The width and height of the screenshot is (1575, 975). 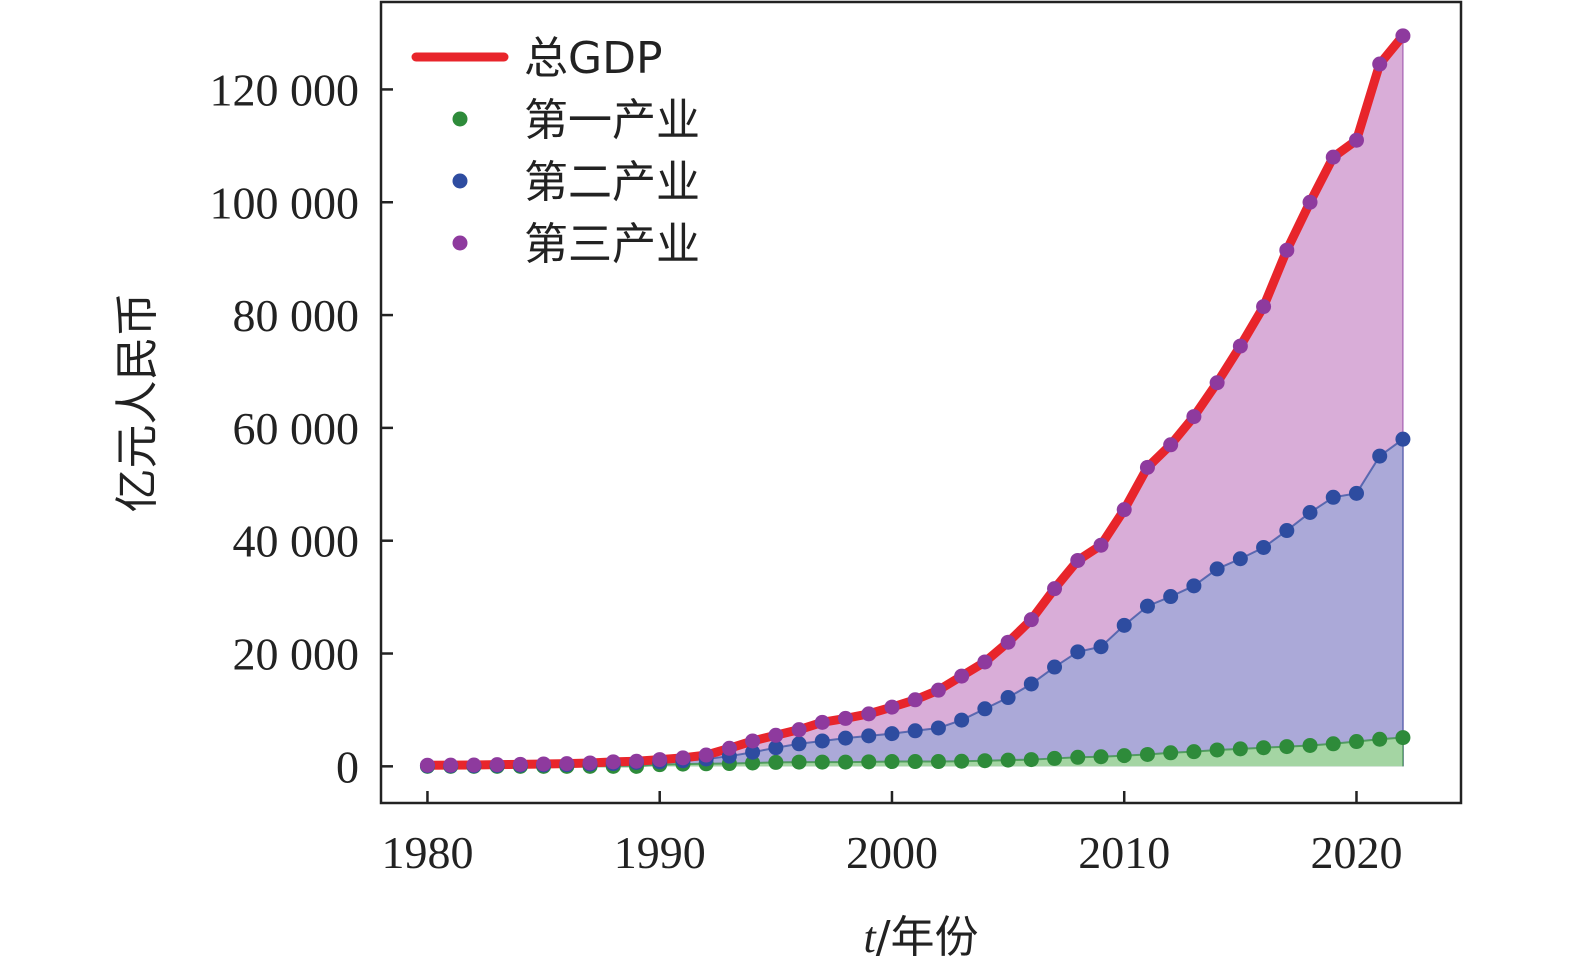 What do you see at coordinates (347, 766) in the screenshot?
I see `y-tick-label: 0` at bounding box center [347, 766].